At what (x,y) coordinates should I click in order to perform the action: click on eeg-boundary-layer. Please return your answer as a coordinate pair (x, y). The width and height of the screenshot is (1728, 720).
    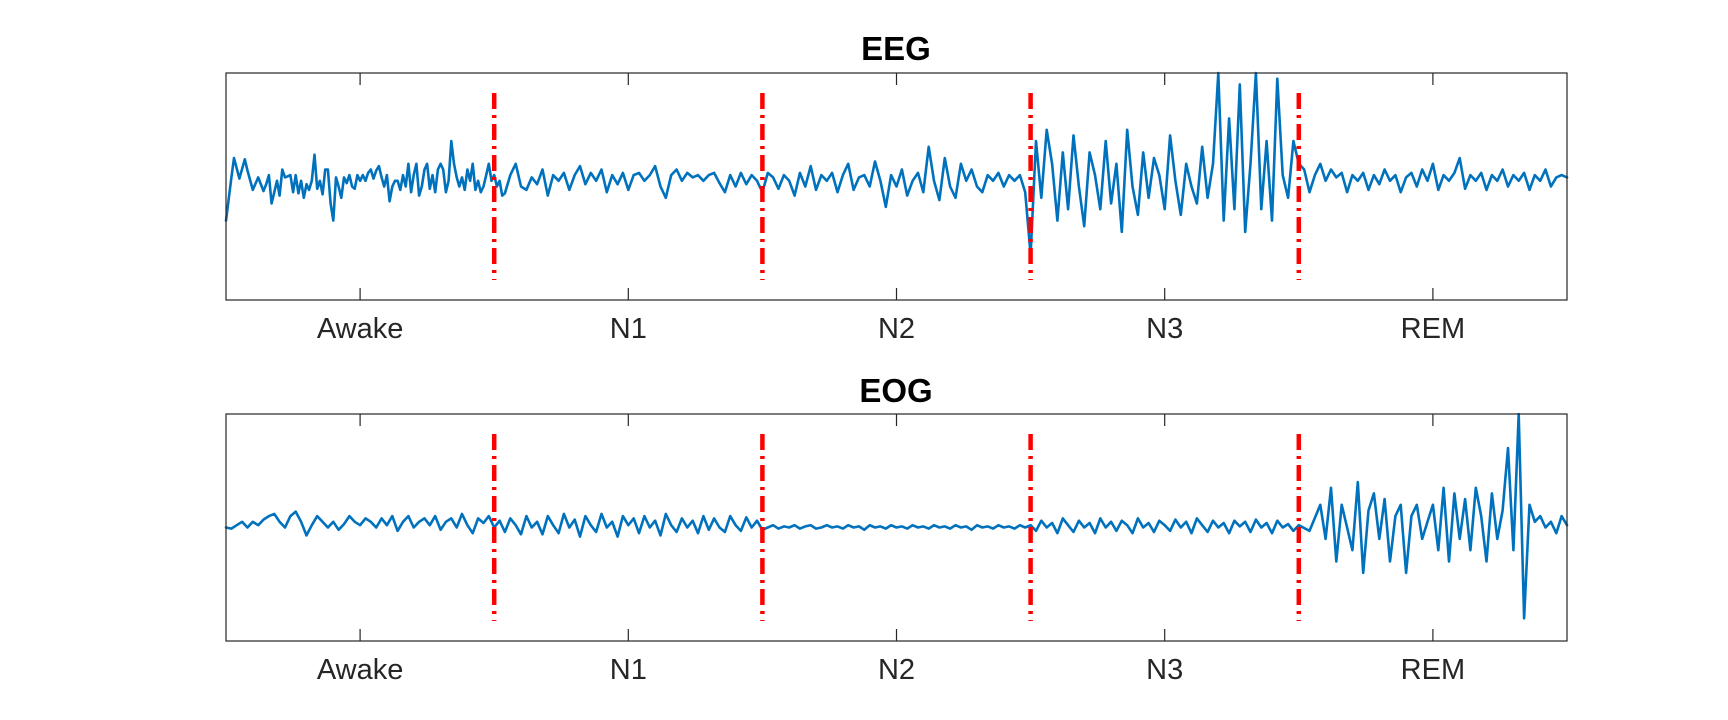
    Looking at the image, I should click on (896, 186).